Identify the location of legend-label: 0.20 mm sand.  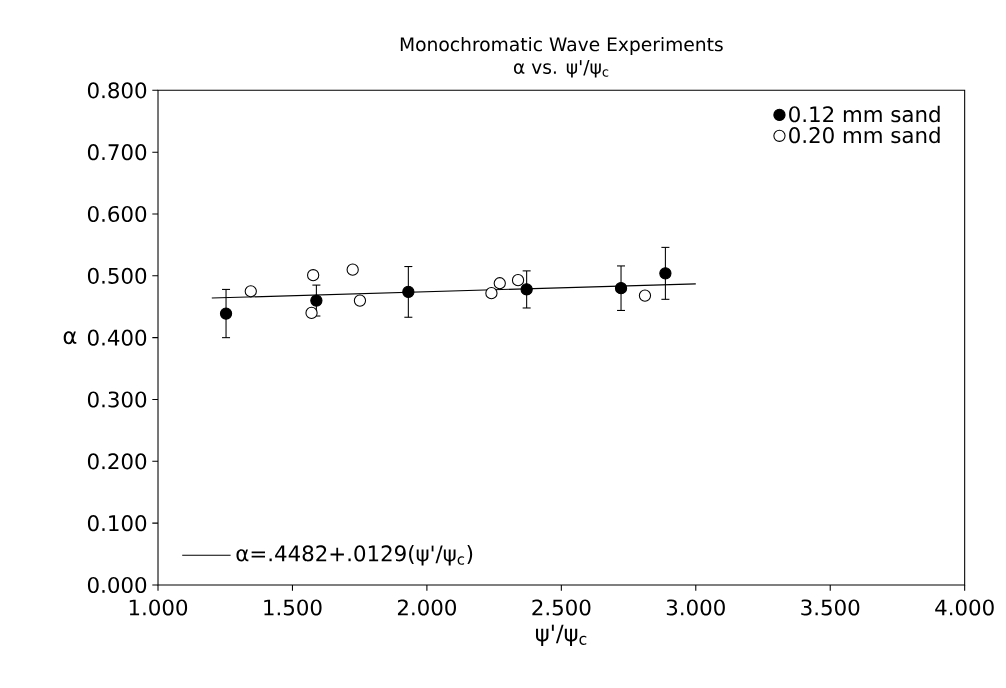
(864, 135).